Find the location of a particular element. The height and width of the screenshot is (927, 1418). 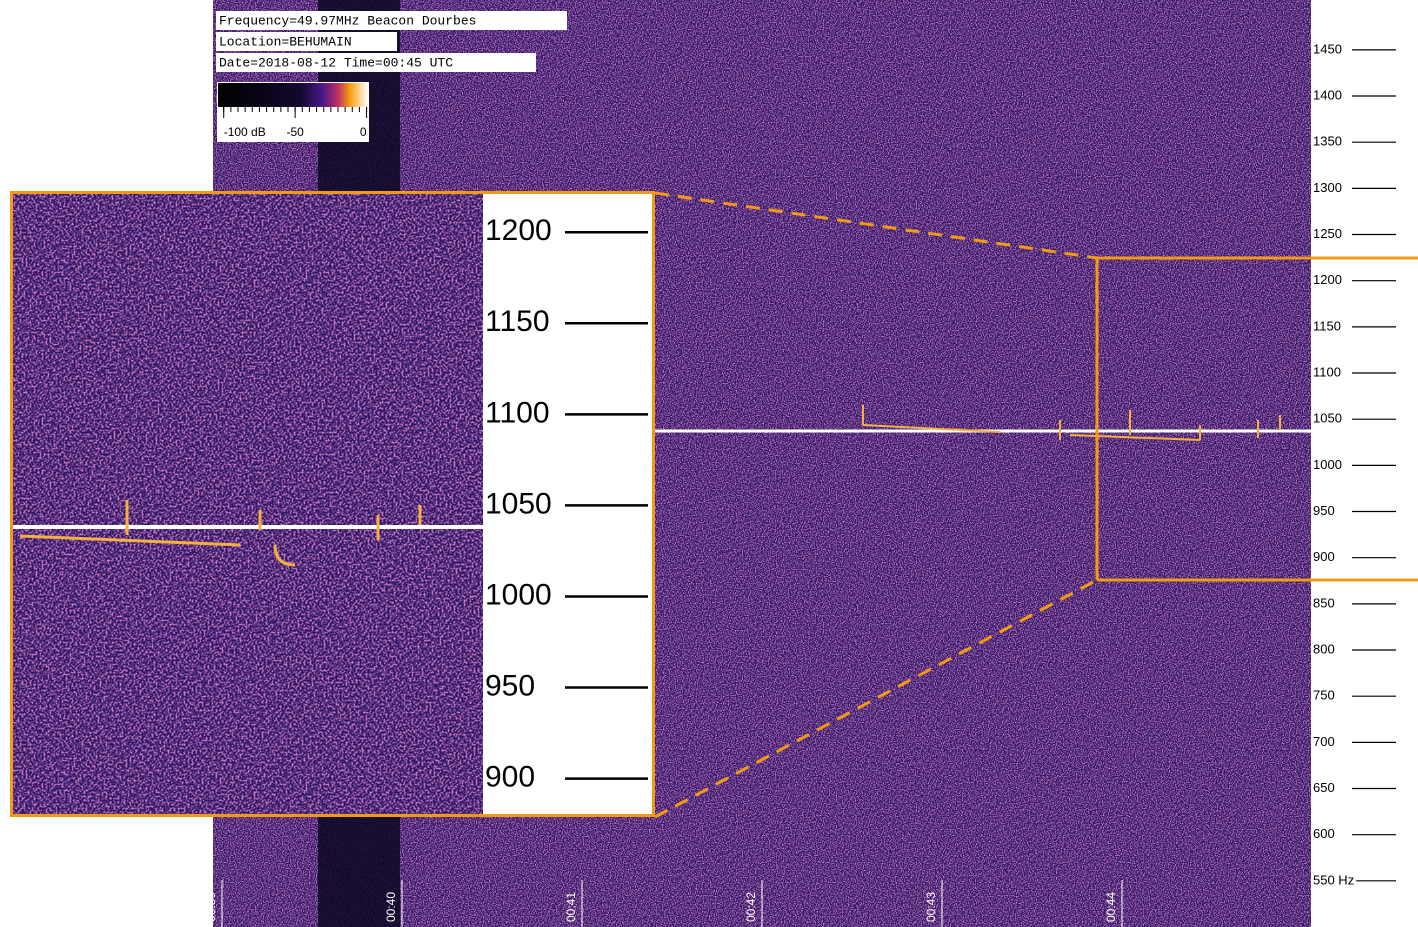

x-tick-label: 00:40 is located at coordinates (391, 907).